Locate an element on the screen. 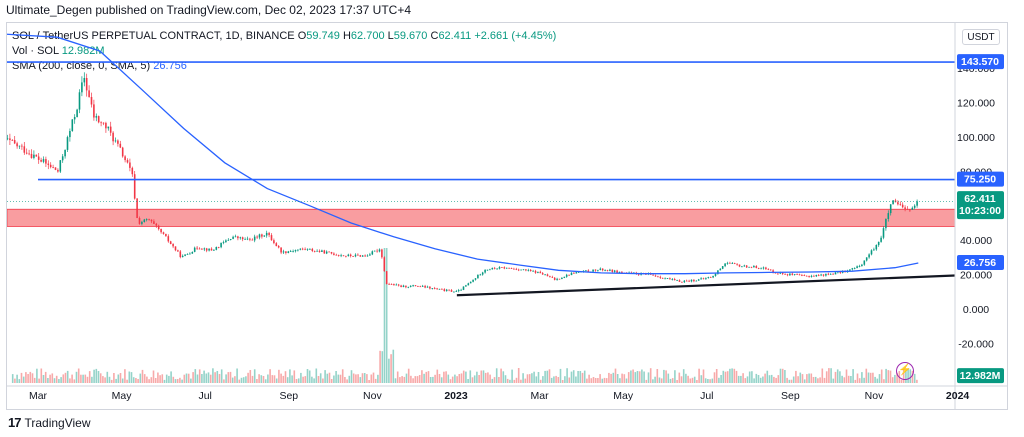 Image resolution: width=1024 pixels, height=437 pixels. current-price-label: 62.411 is located at coordinates (980, 199).